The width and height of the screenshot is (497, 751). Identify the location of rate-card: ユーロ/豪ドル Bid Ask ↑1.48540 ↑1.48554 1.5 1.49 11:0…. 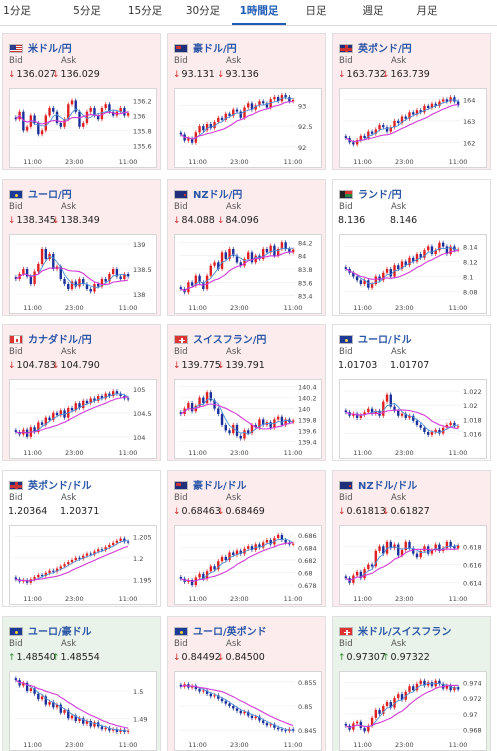
(81, 683).